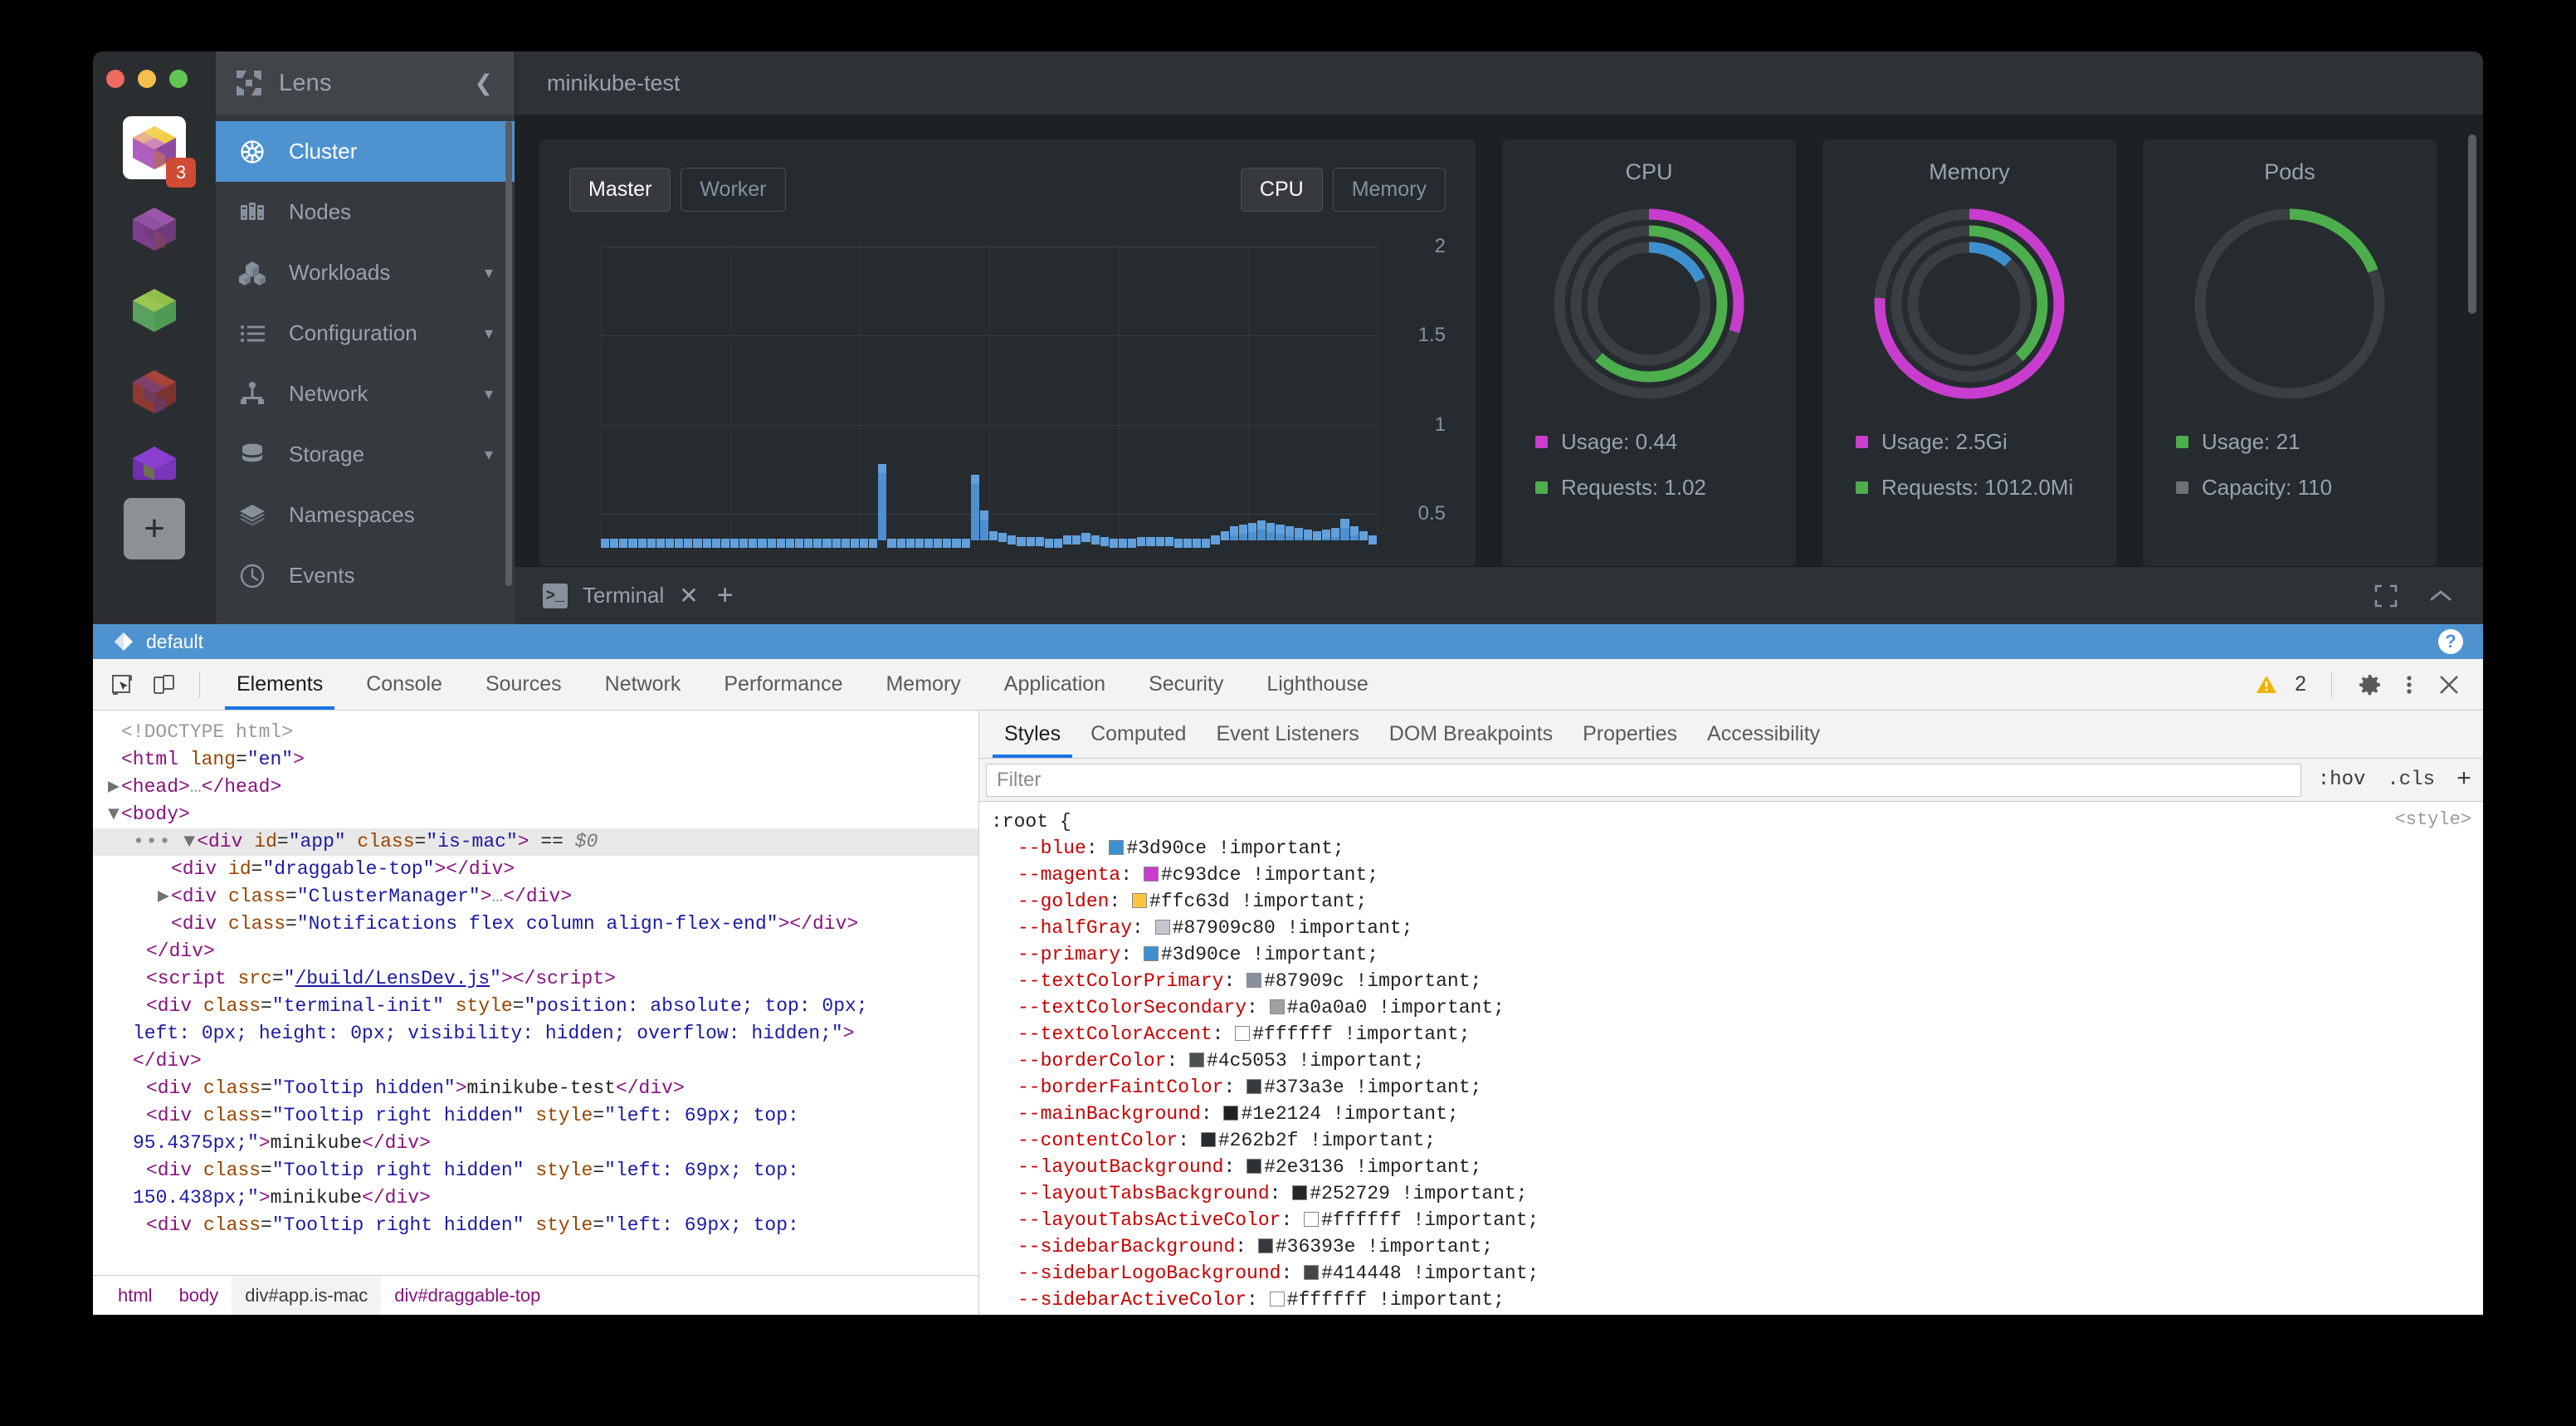  What do you see at coordinates (366, 394) in the screenshot?
I see `sidebar-item-network: Network ▾` at bounding box center [366, 394].